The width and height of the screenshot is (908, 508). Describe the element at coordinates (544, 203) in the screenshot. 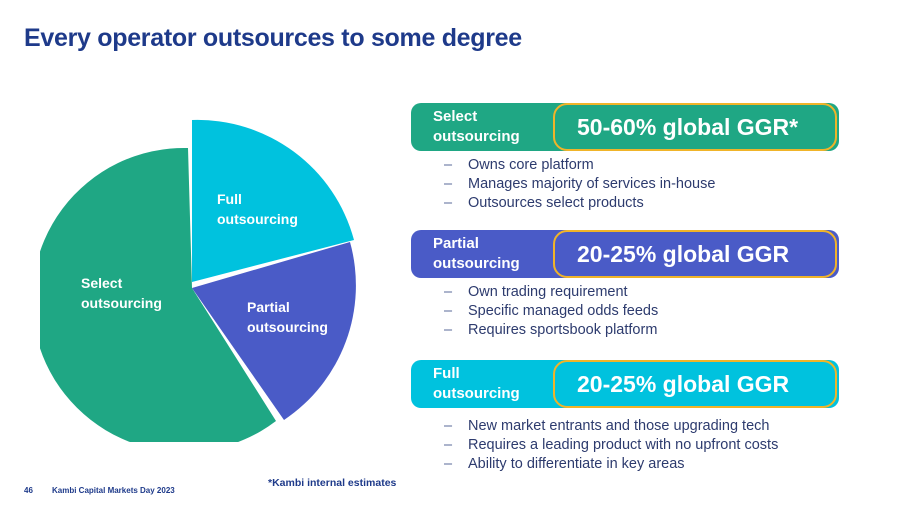

I see `list-item: – Outsources select products` at that location.